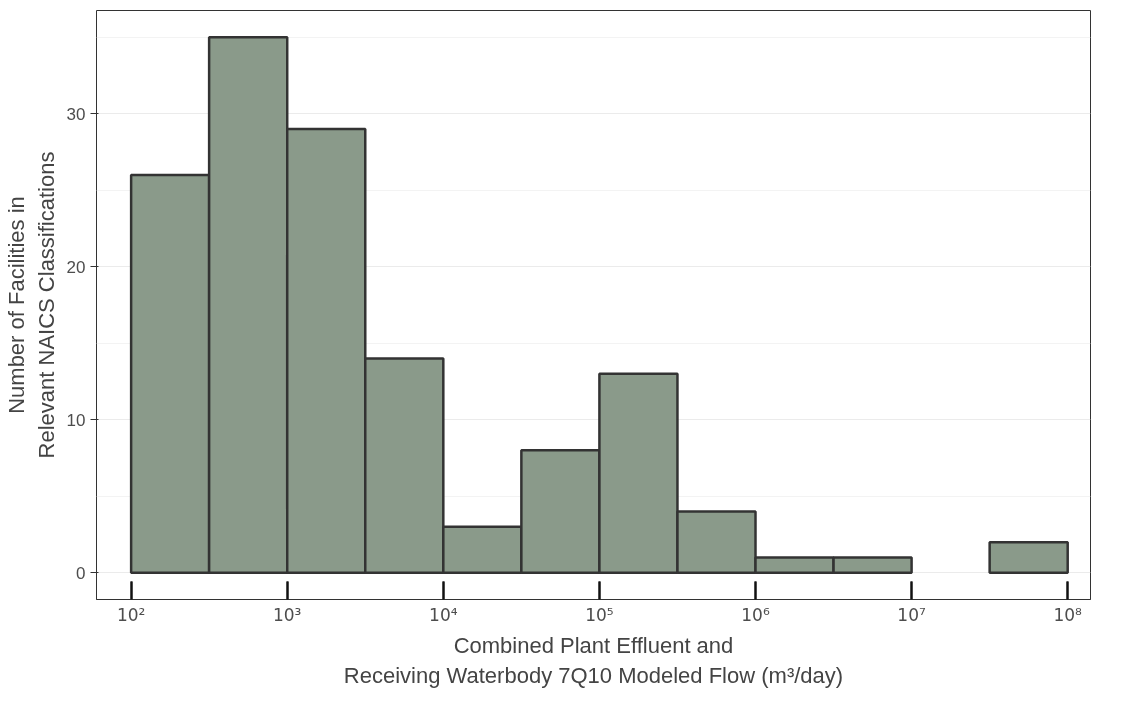 Image resolution: width=1125 pixels, height=704 pixels. What do you see at coordinates (593, 660) in the screenshot?
I see `x-axis-title: Combined Plant Effluent and Receiving Waterbody 7Q10 Modeled Flow (m³/day)` at bounding box center [593, 660].